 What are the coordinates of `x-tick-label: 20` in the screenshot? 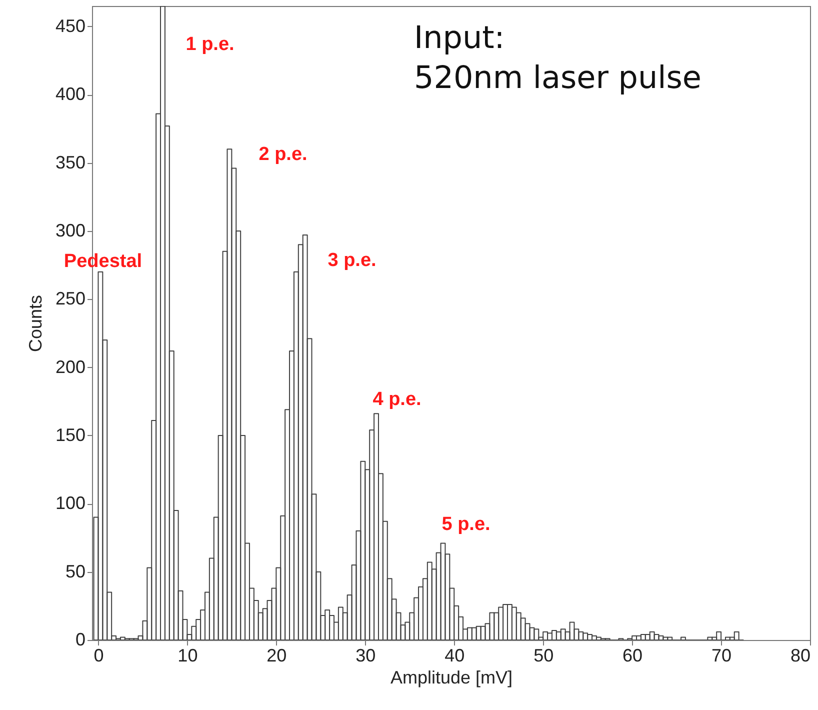 It's located at (276, 656).